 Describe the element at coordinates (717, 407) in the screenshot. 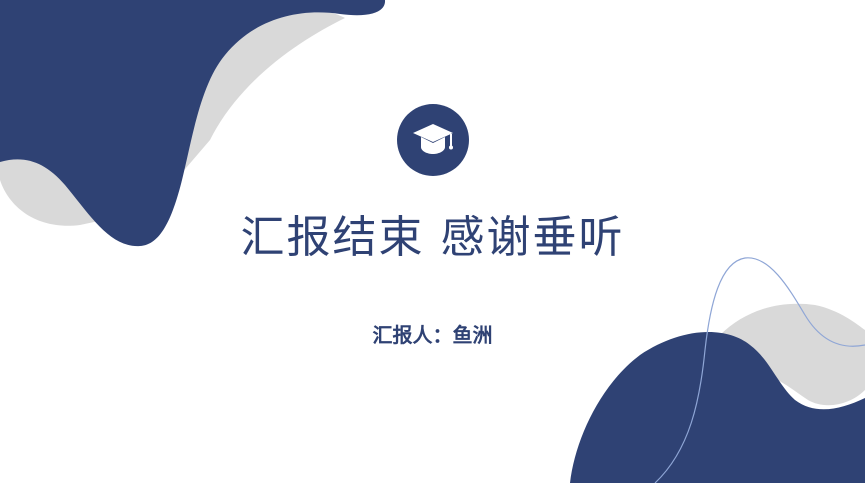

I see `bottom-right-navy-blob` at that location.